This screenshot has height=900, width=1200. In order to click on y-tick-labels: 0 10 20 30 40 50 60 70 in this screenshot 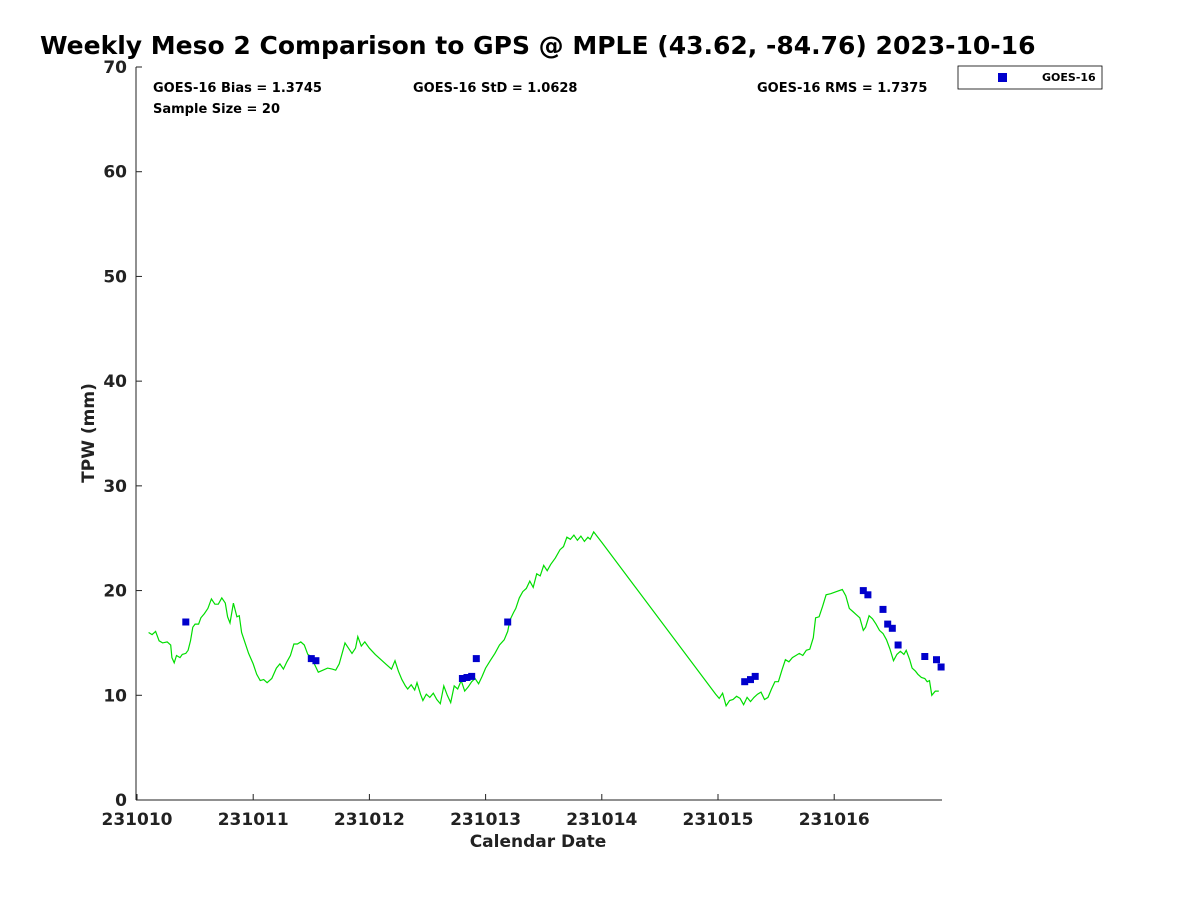, I will do `click(115, 434)`.